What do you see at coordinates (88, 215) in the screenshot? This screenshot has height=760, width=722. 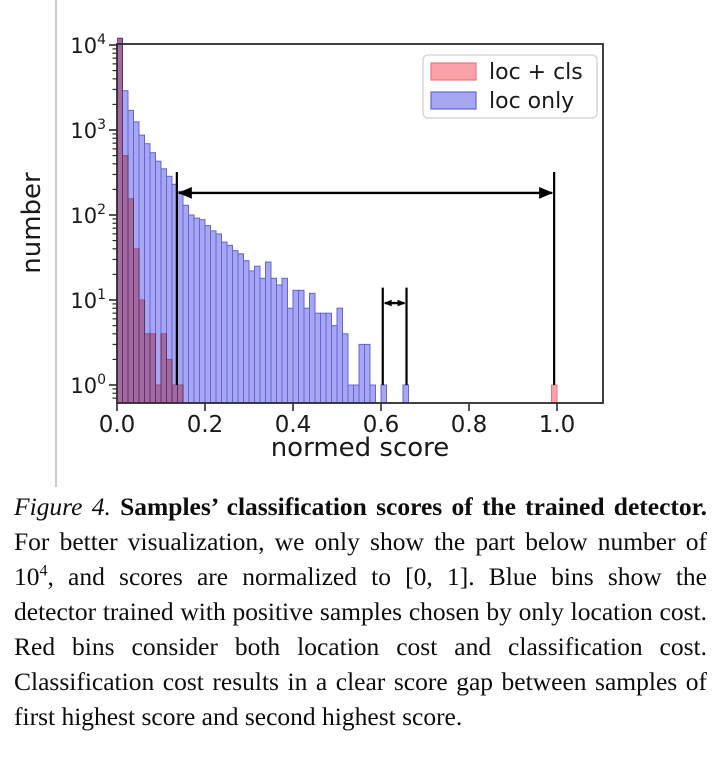 I see `y-tick-label: 10²` at bounding box center [88, 215].